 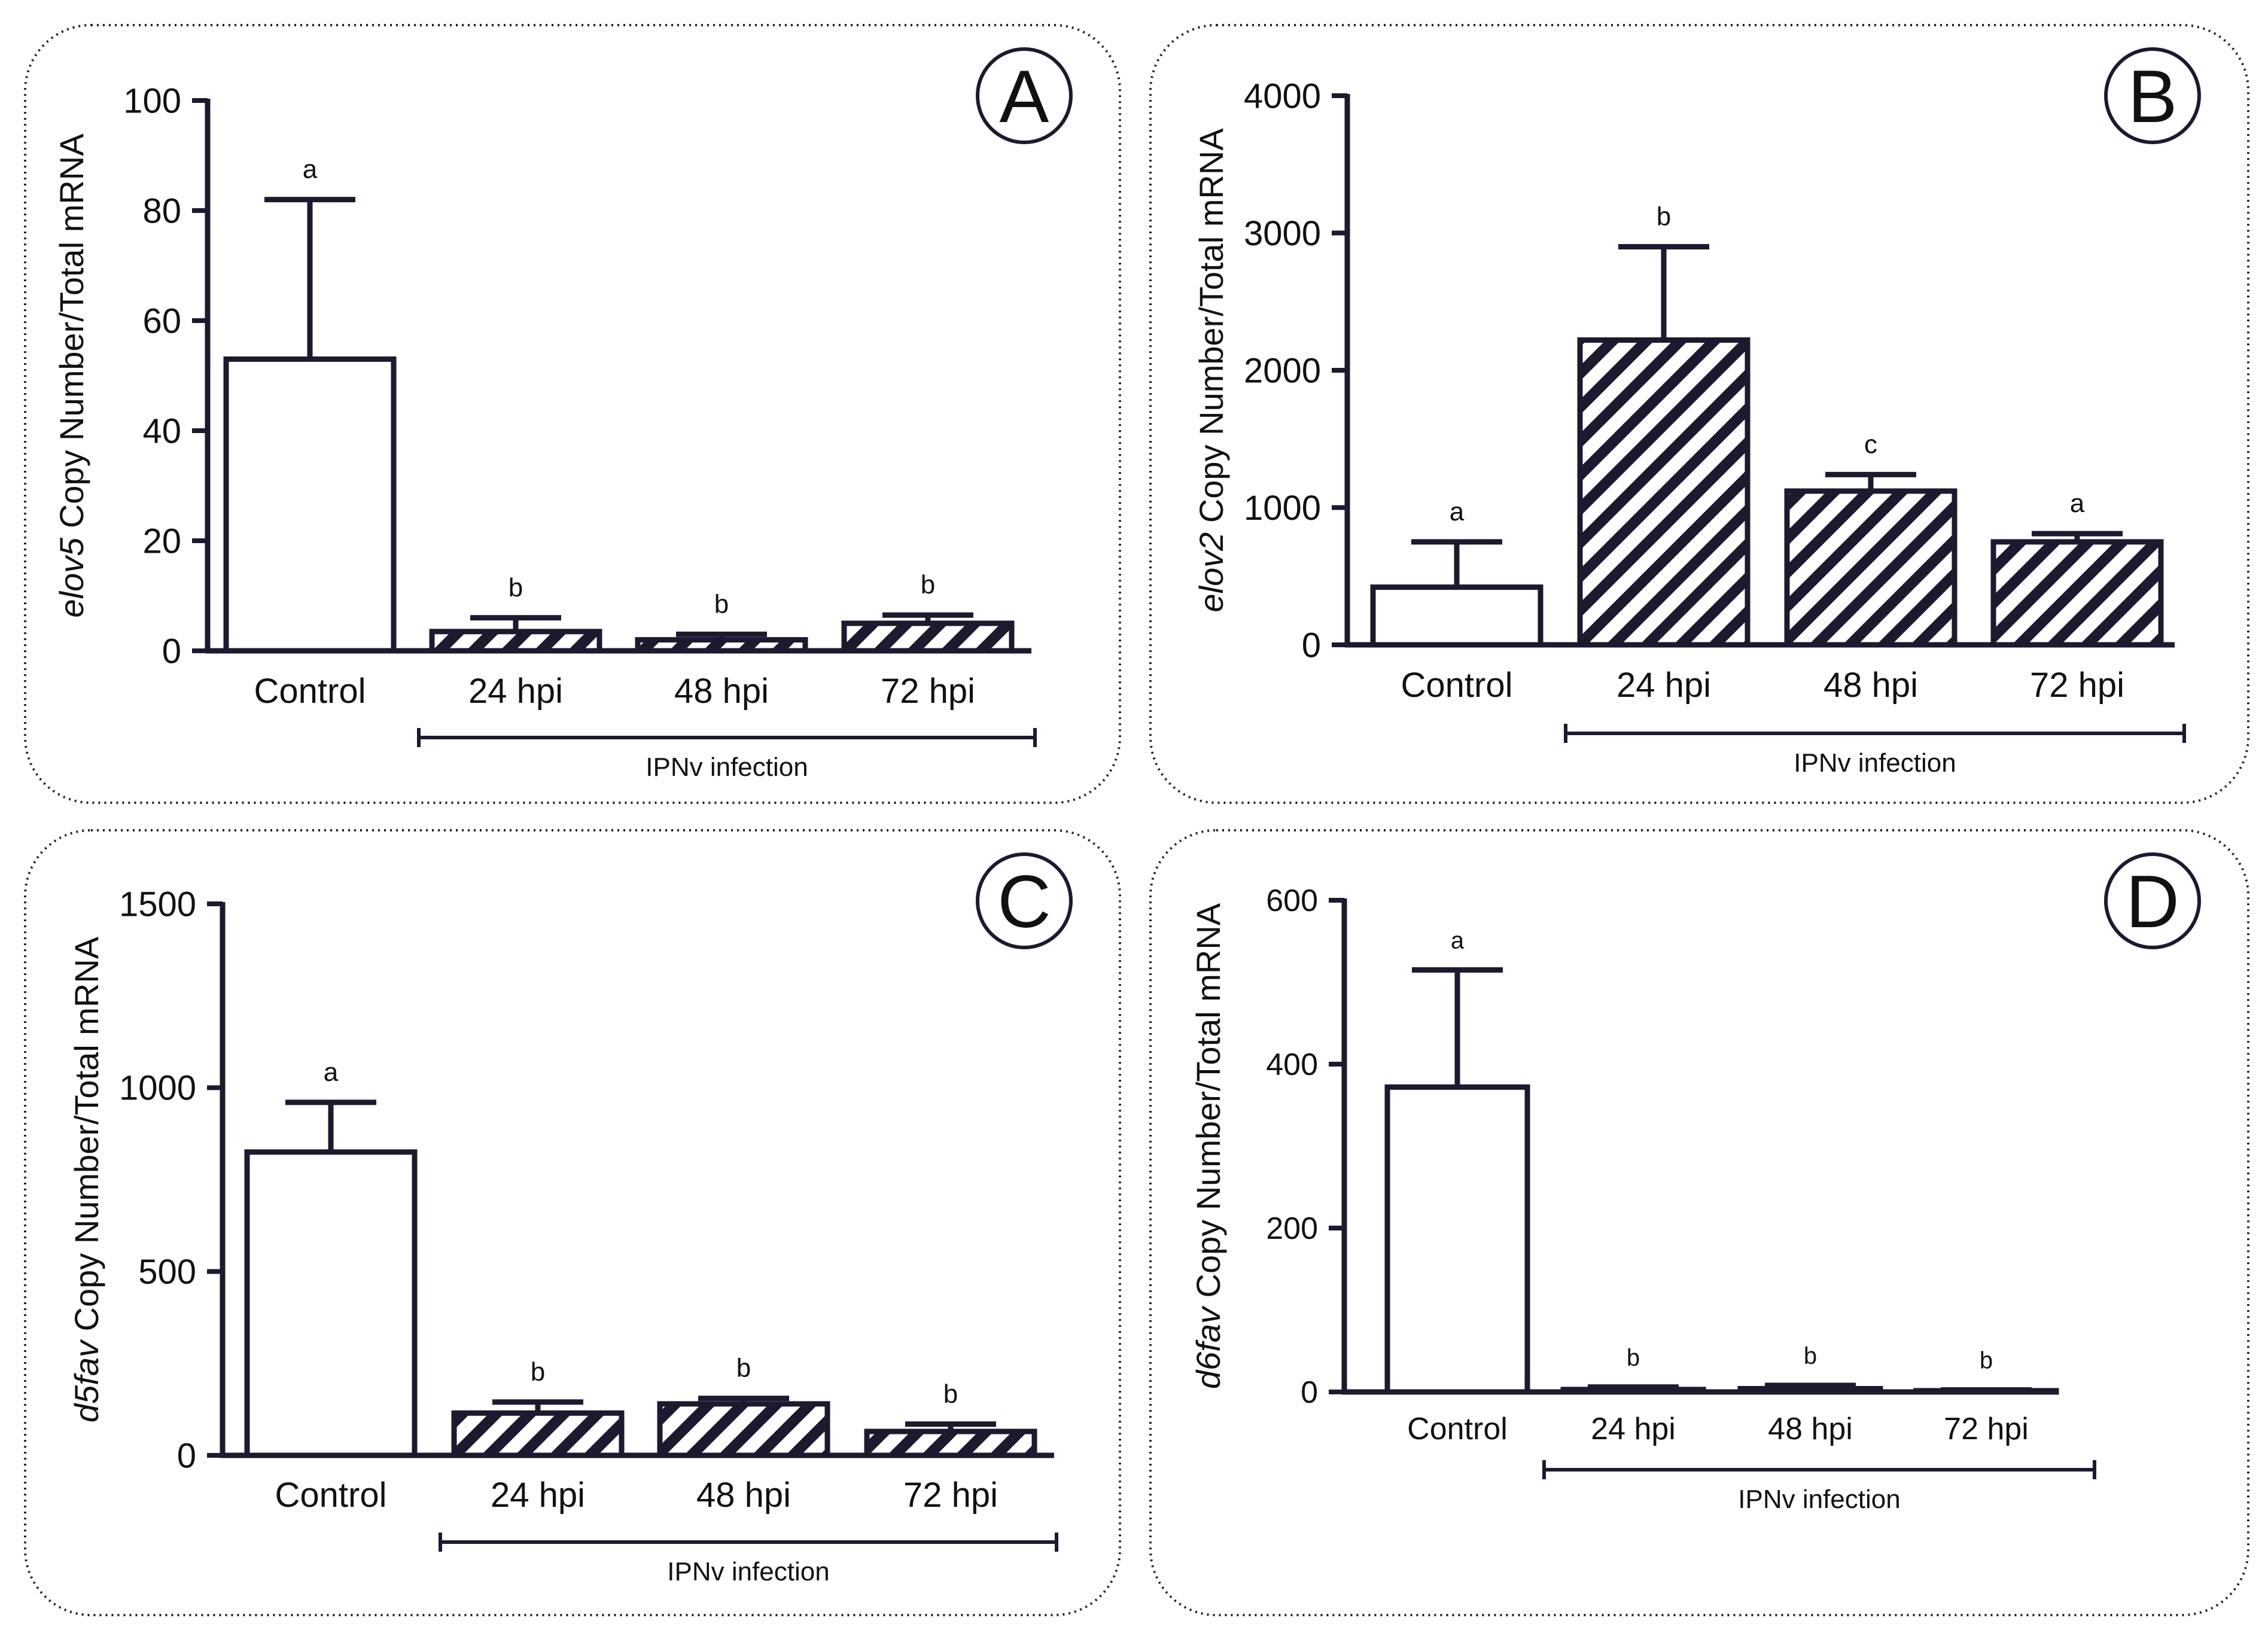 I want to click on y-tick-label: 20, so click(x=161, y=541).